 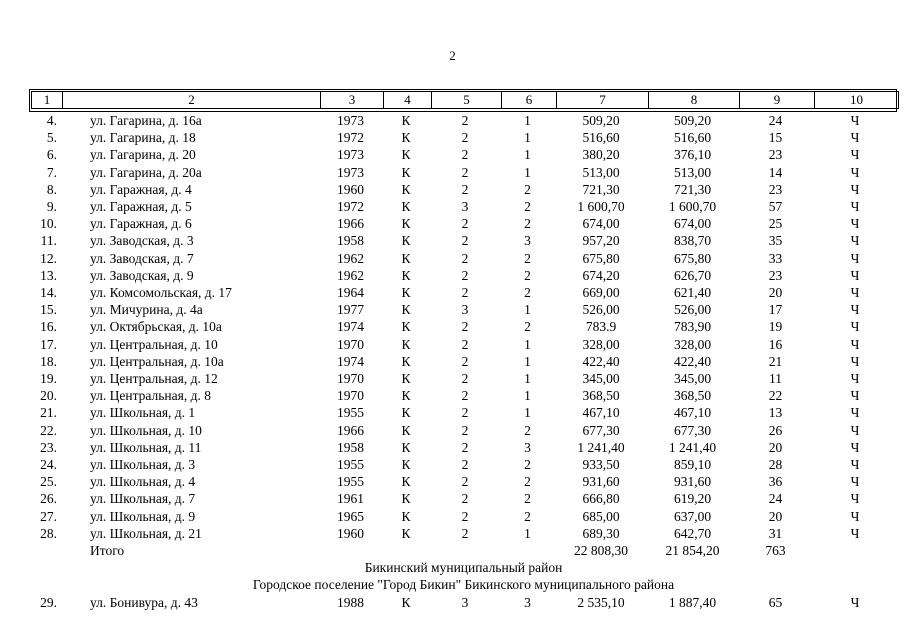 What do you see at coordinates (51, 138) in the screenshot?
I see `cell: 5.` at bounding box center [51, 138].